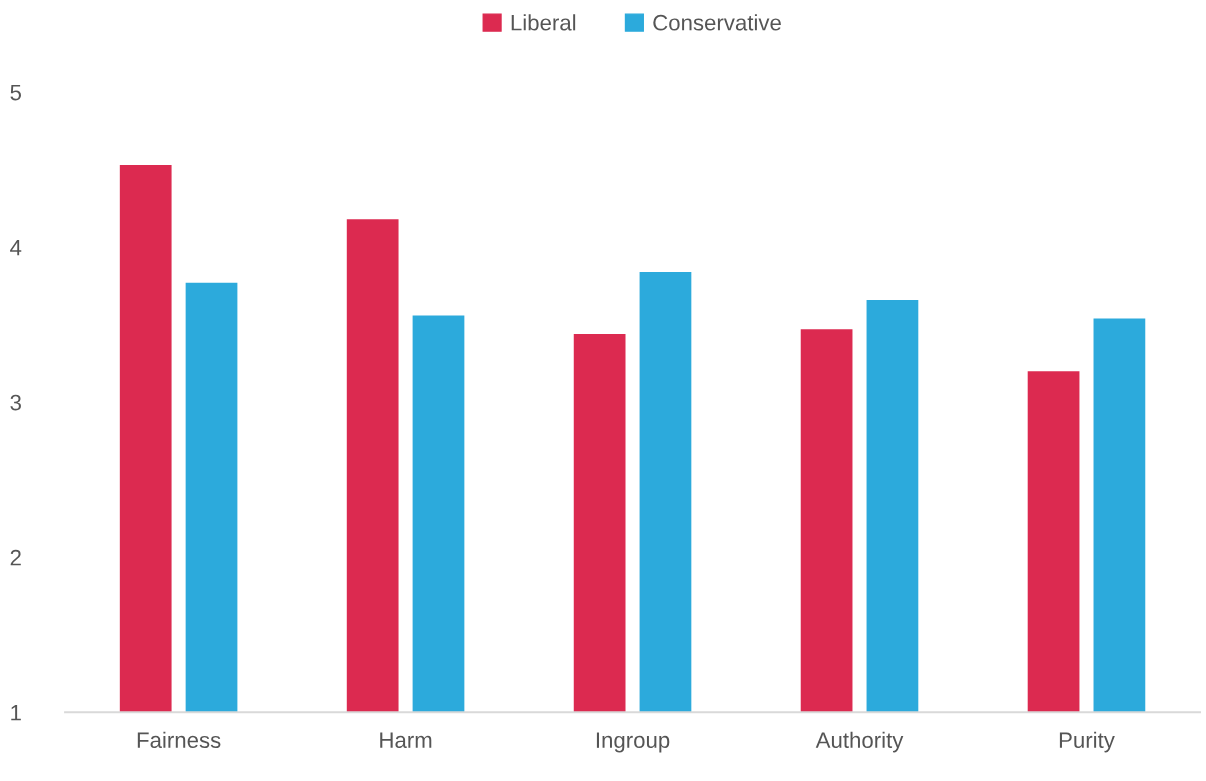 The height and width of the screenshot is (781, 1206). What do you see at coordinates (15, 557) in the screenshot?
I see `y-tick-label: 2` at bounding box center [15, 557].